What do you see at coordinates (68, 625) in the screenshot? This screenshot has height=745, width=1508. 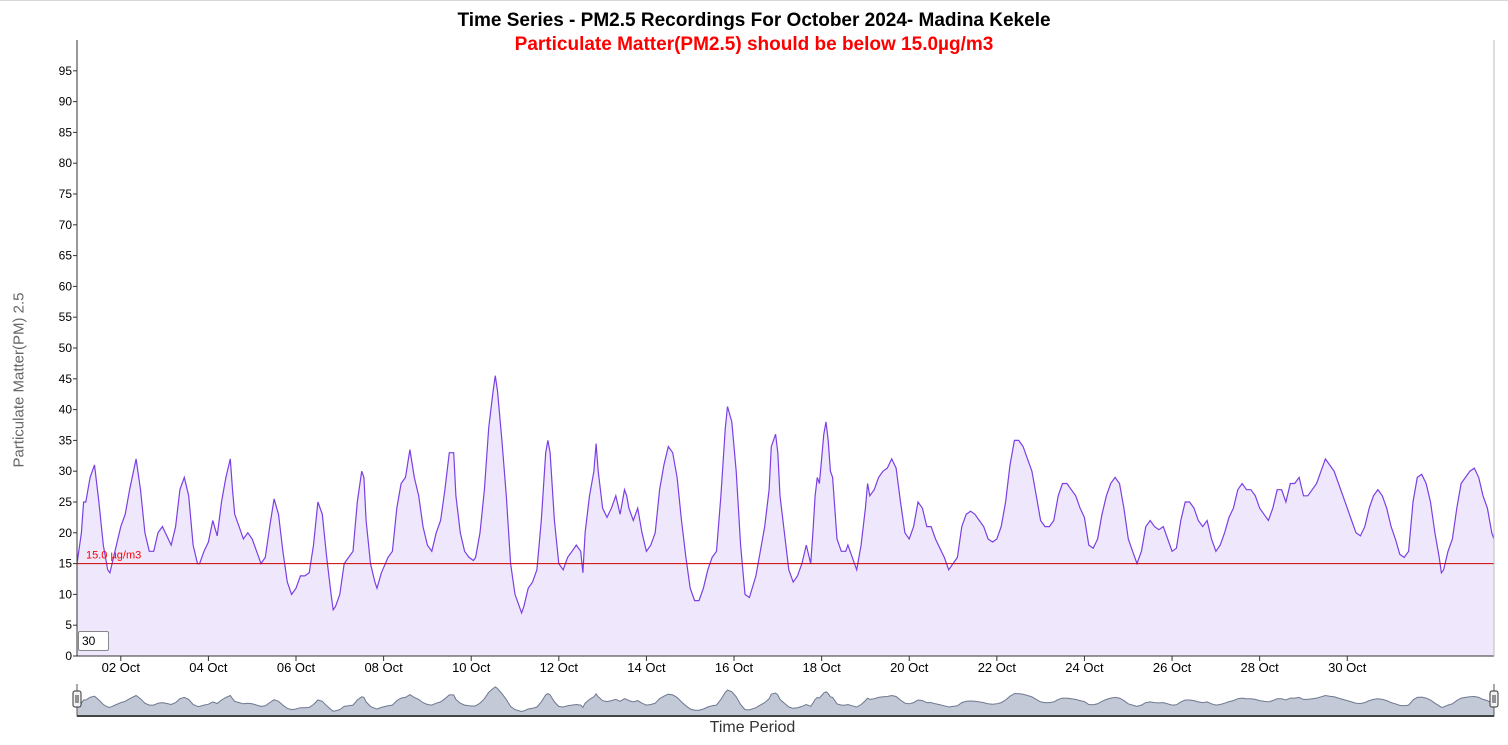 I see `y-tick-label: 5` at bounding box center [68, 625].